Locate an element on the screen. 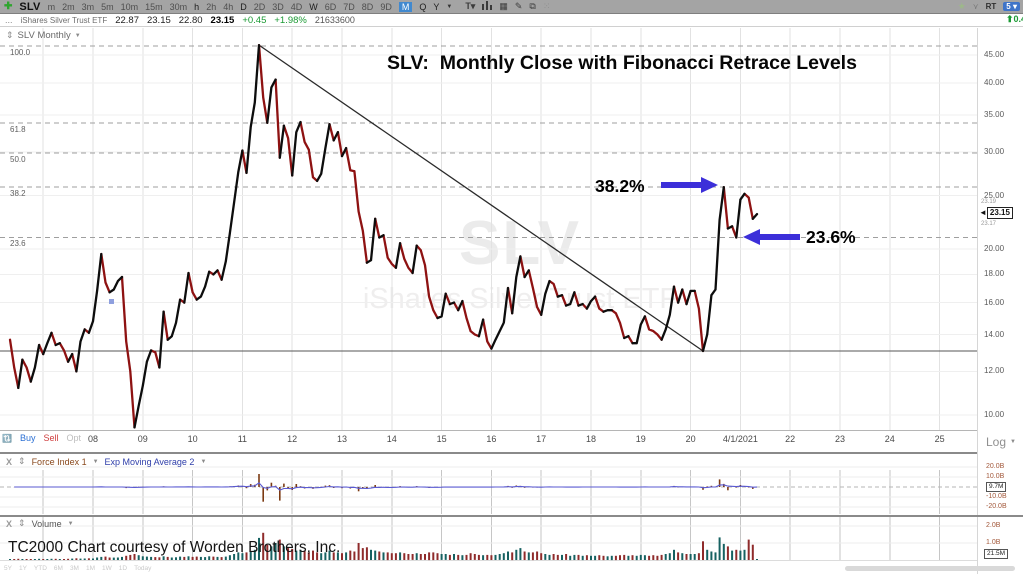 The height and width of the screenshot is (574, 1023). timeframe-W: W is located at coordinates (313, 6).